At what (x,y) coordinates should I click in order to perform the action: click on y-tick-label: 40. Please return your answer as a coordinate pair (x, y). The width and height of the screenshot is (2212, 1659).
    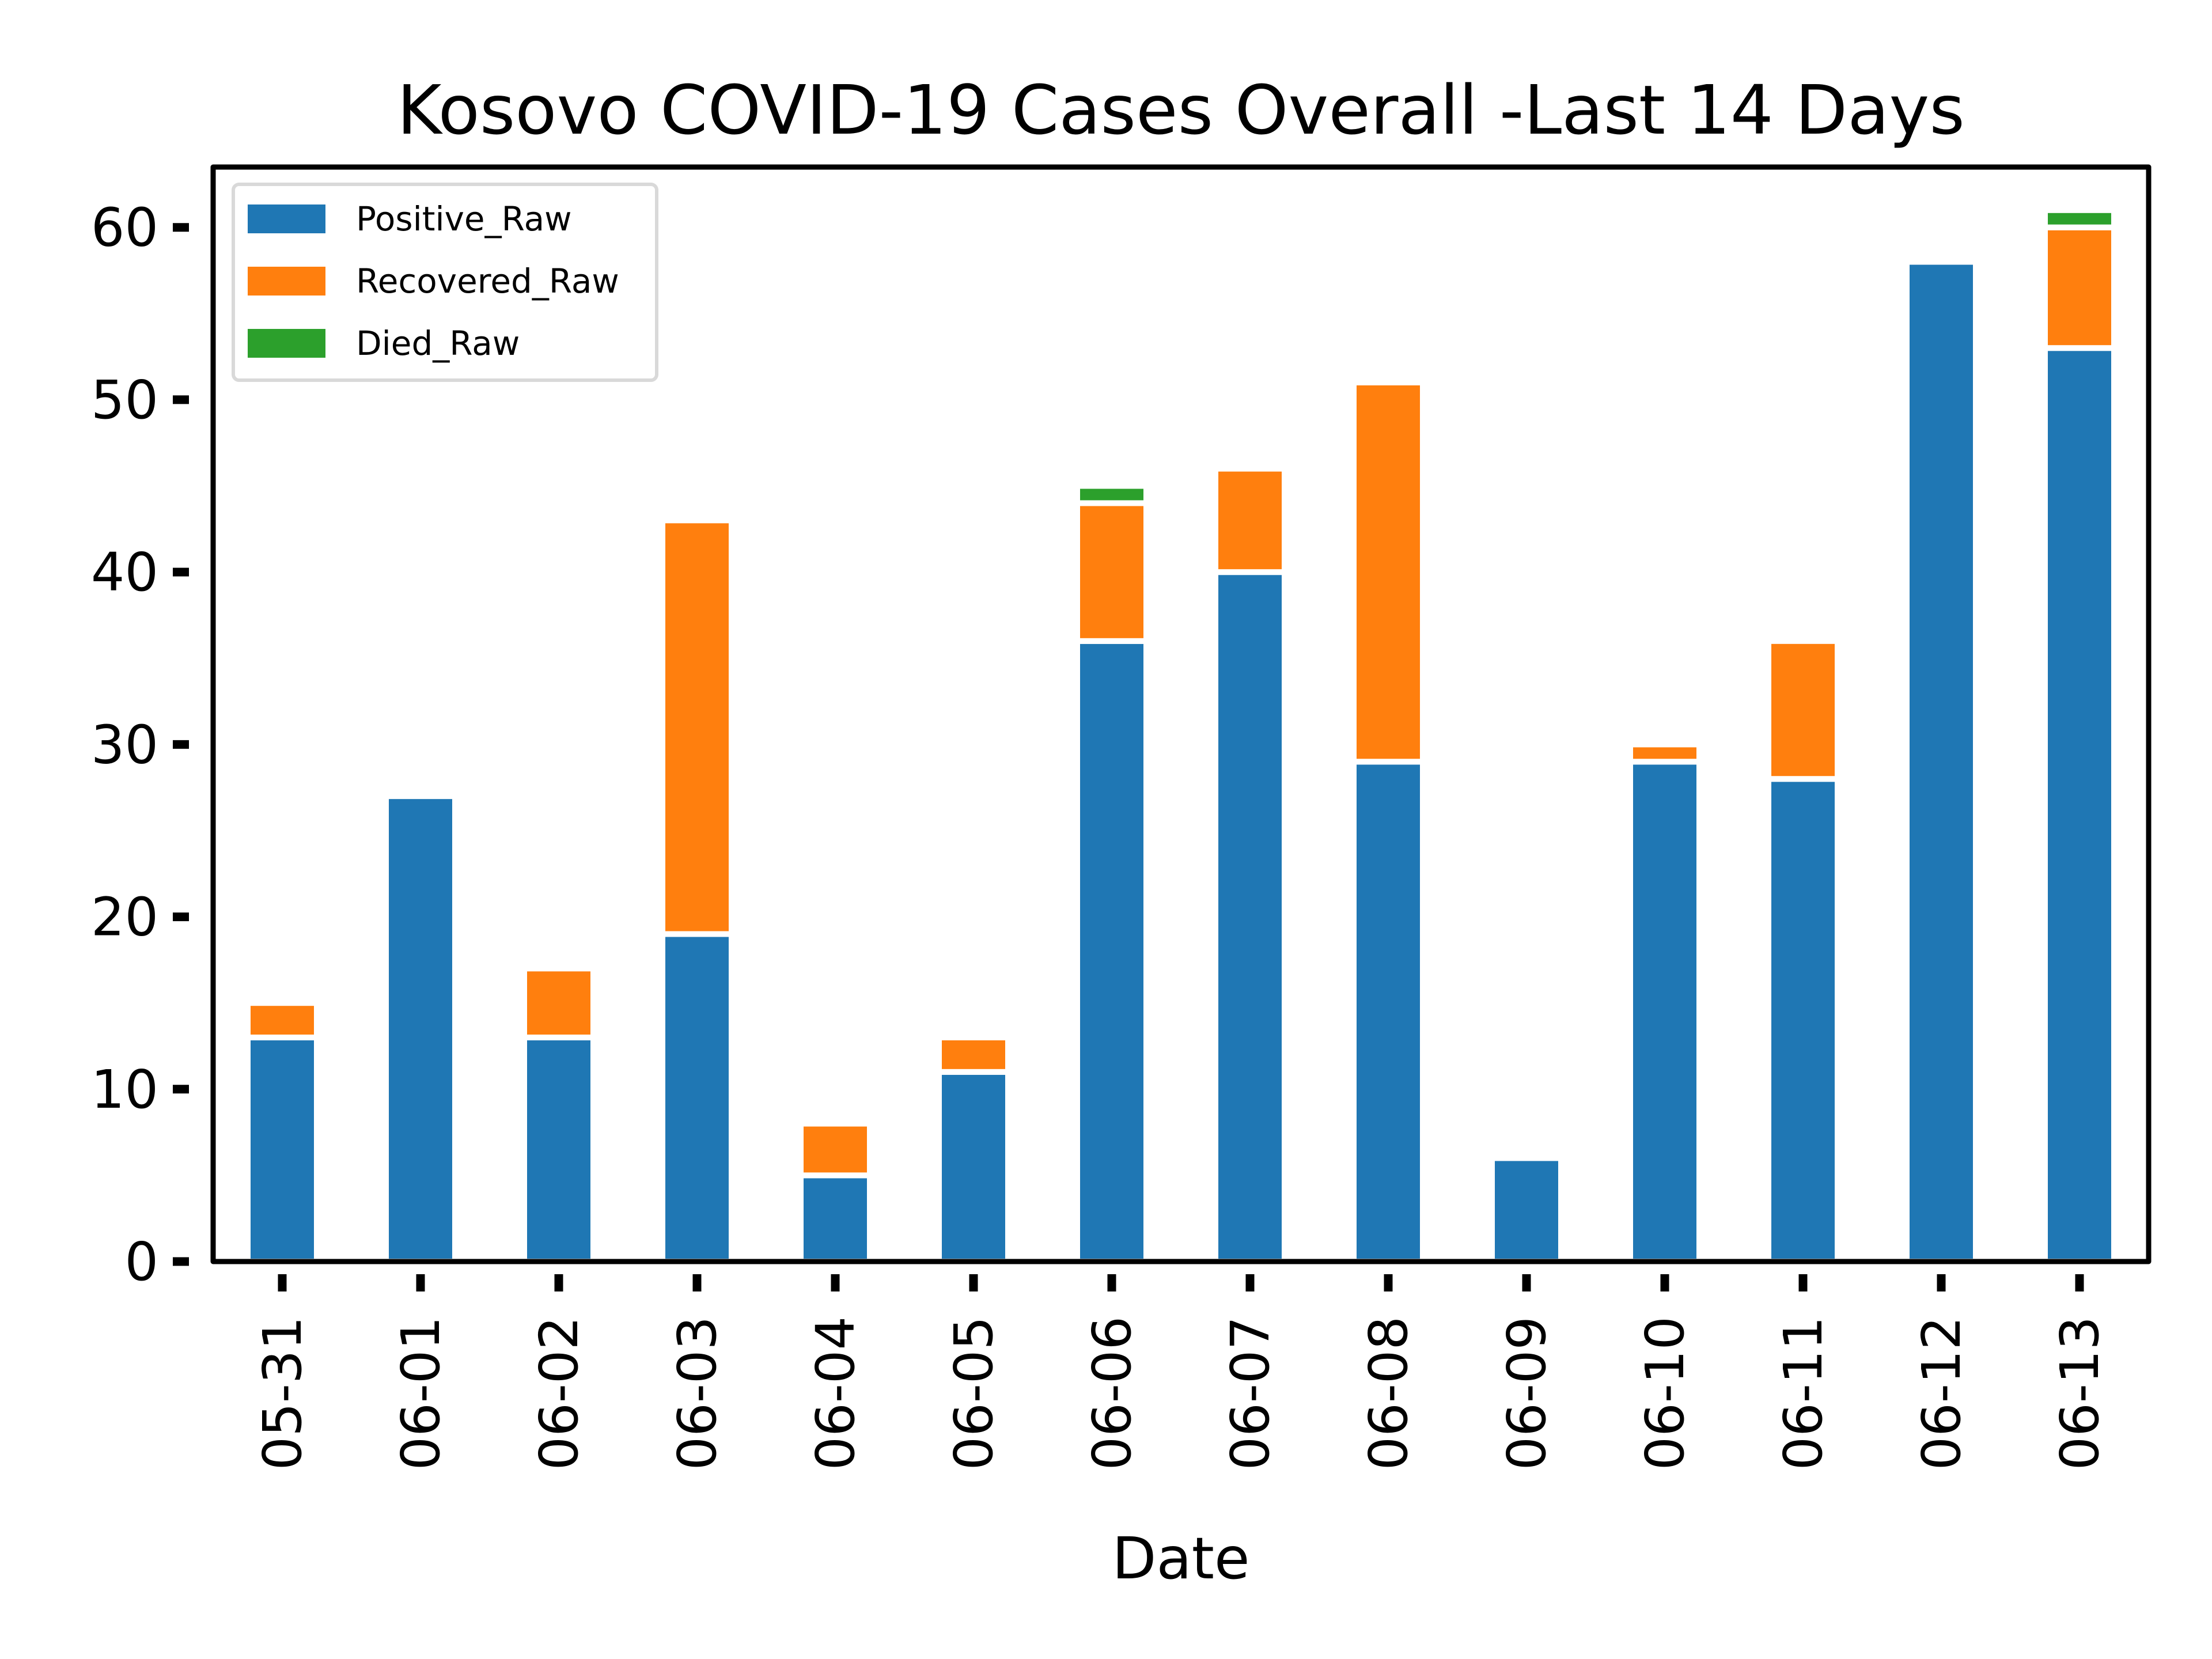
    Looking at the image, I should click on (124, 572).